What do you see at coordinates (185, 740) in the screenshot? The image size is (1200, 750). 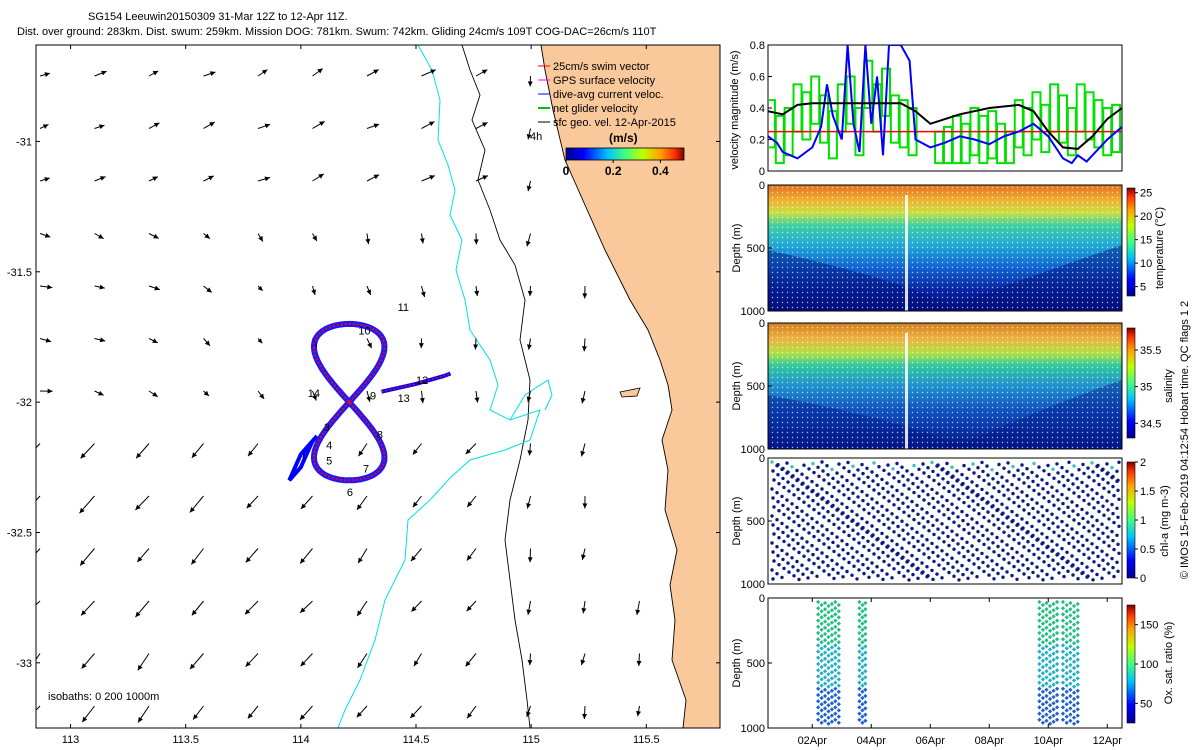 I see `map-x-tick-label: 113.5` at bounding box center [185, 740].